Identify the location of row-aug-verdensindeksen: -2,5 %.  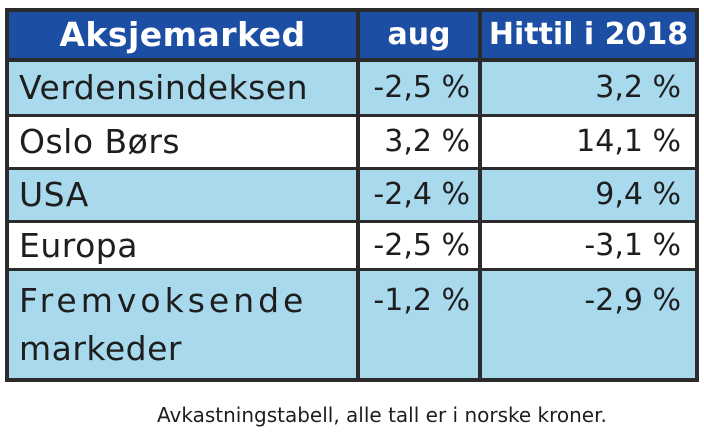
(419, 88).